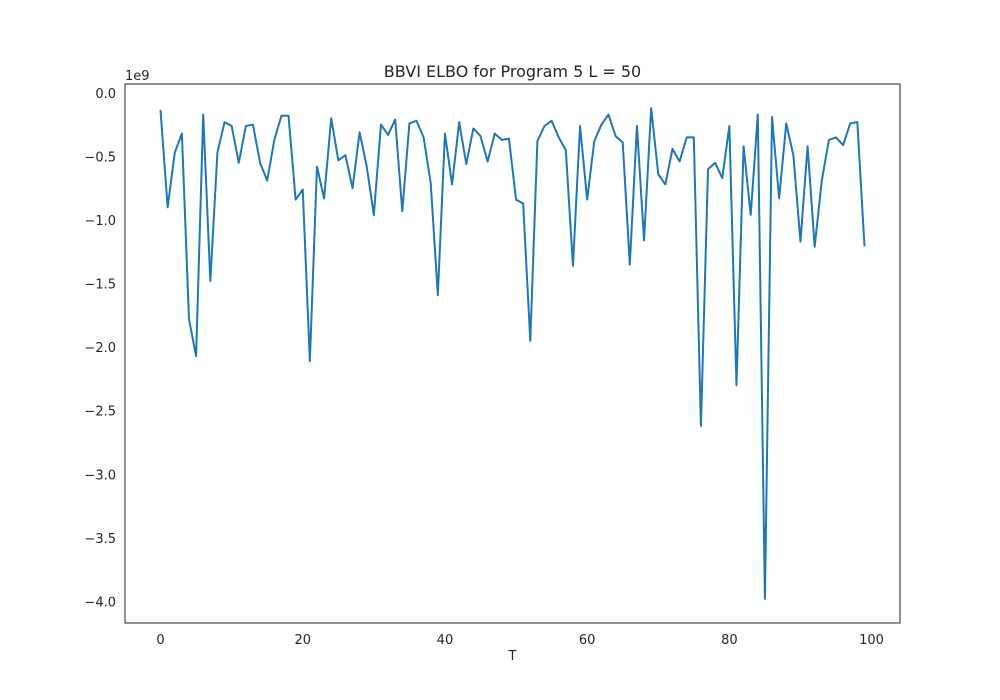  I want to click on chart-title: BBVI ELBO for Program 5 L = 50, so click(512, 71).